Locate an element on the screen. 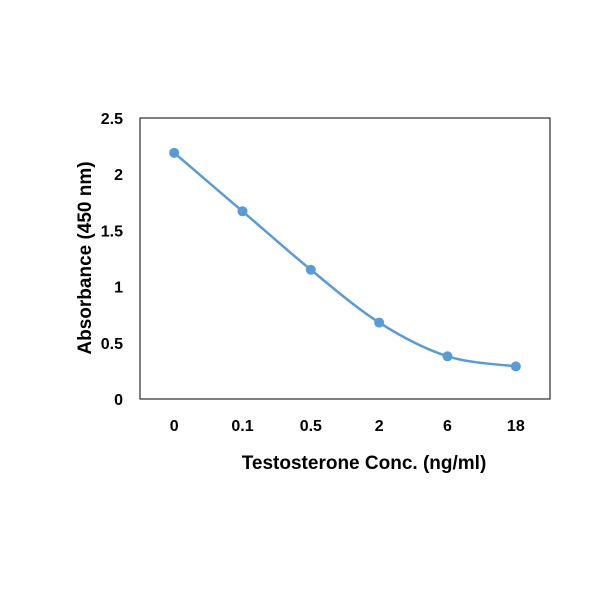  y-tick-label: 0 is located at coordinates (118, 400).